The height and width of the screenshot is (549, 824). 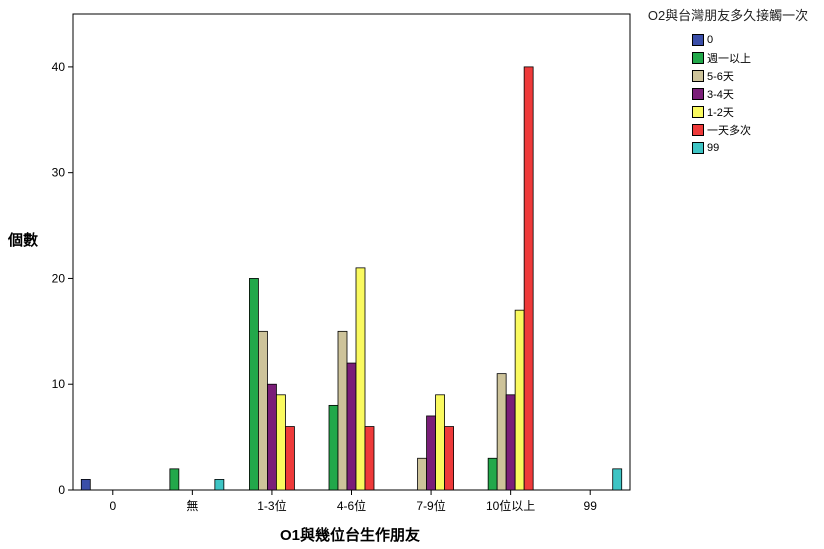 I want to click on y-tick-label: 10, so click(x=59, y=384).